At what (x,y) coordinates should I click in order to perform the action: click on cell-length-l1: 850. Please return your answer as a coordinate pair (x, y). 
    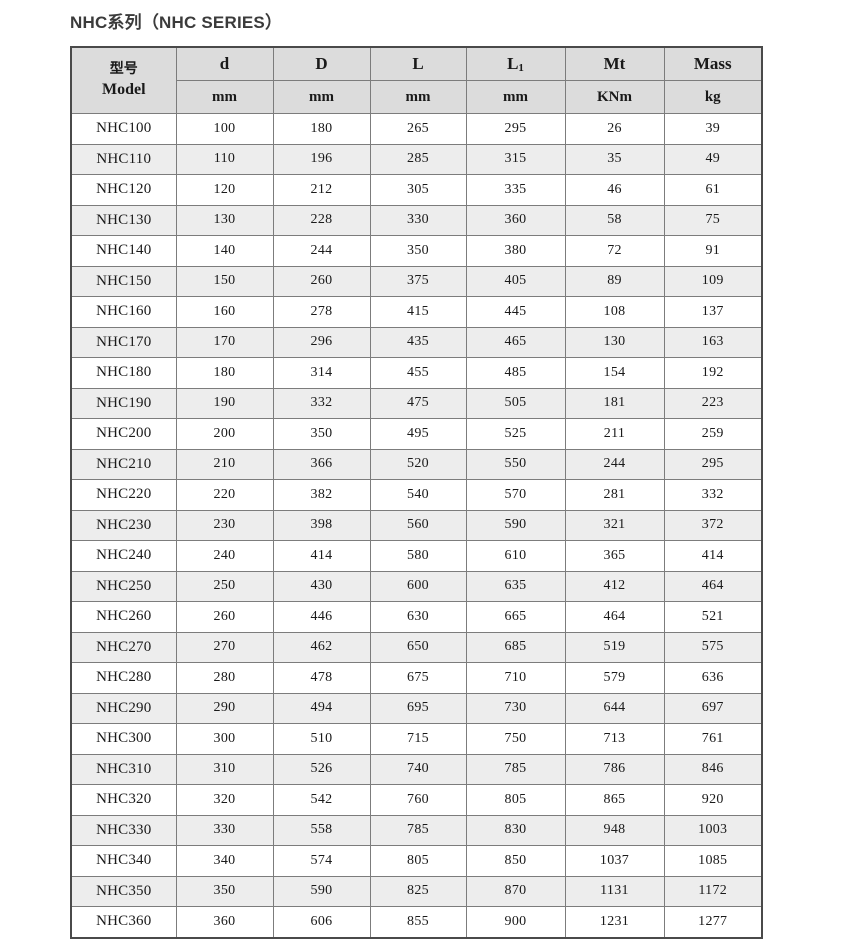
    Looking at the image, I should click on (515, 861).